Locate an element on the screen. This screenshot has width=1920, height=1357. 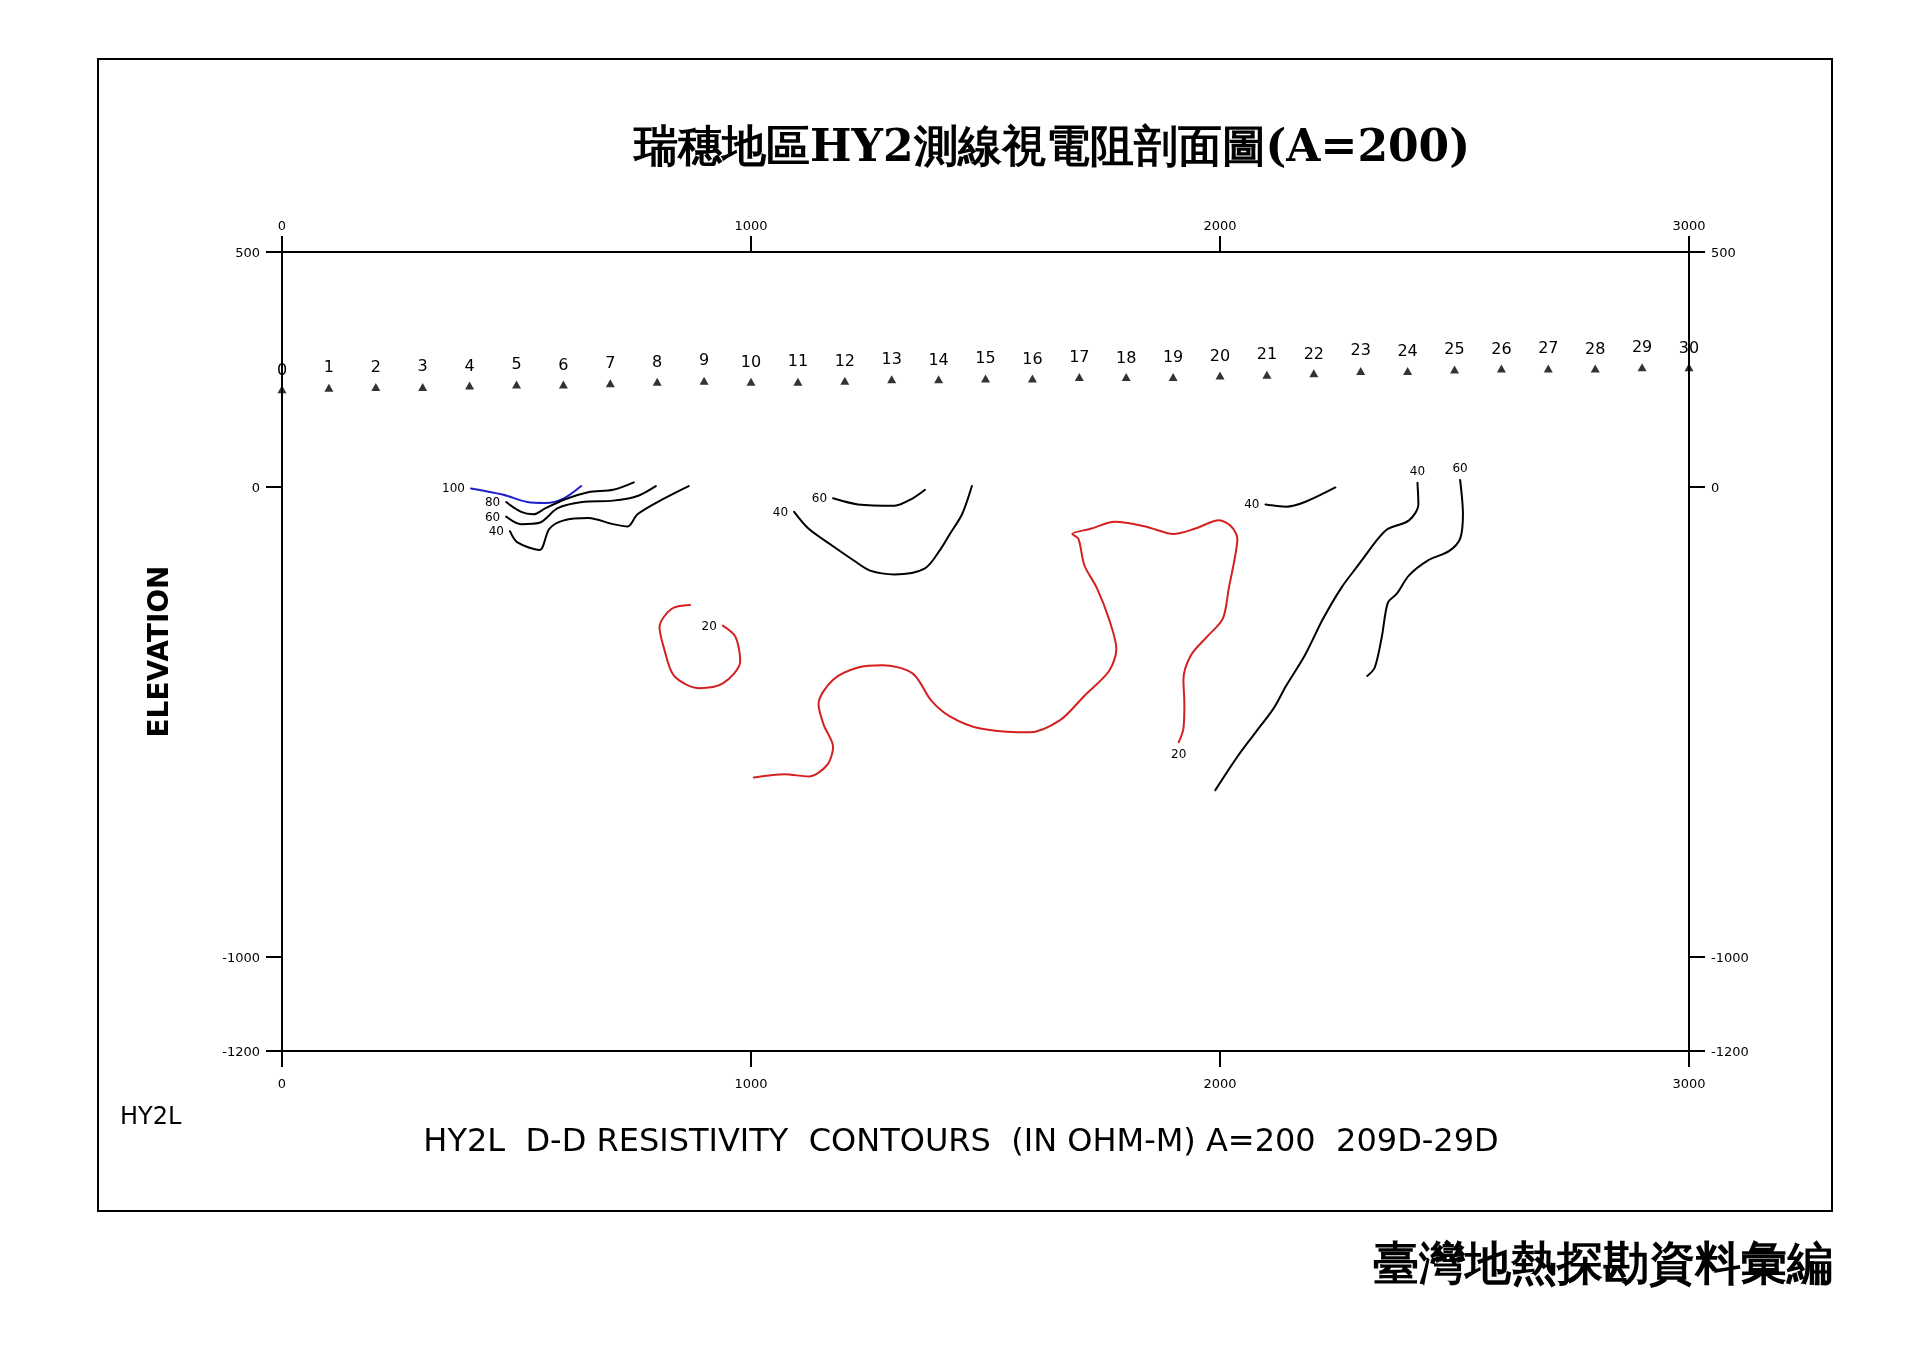
text: HY2L D-D RESISTIVITY CONTOURS (IN OHM-M) A=200 209D-29D is located at coordinates (961, 1140).